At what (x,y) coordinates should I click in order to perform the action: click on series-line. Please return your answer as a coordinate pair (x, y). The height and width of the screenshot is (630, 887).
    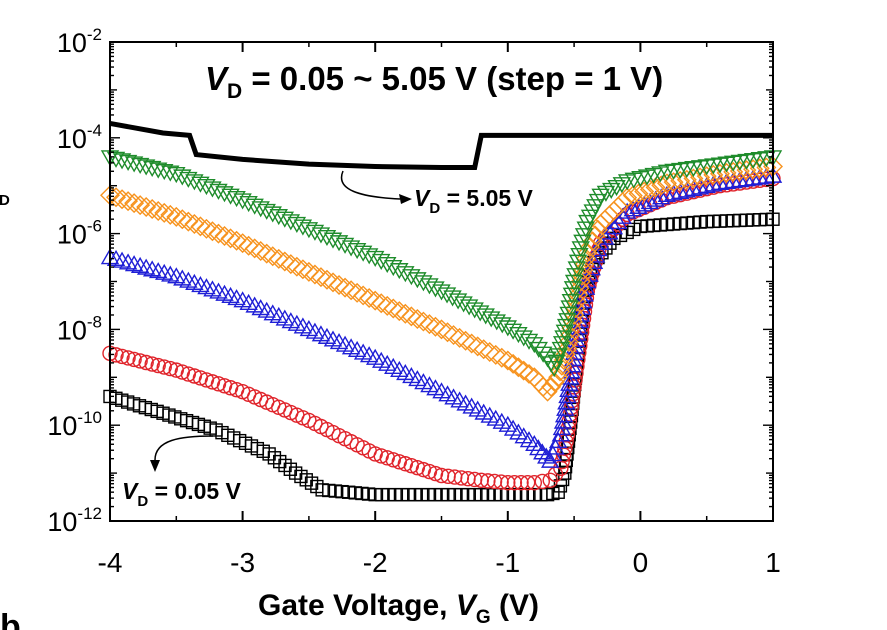
    Looking at the image, I should click on (441, 145).